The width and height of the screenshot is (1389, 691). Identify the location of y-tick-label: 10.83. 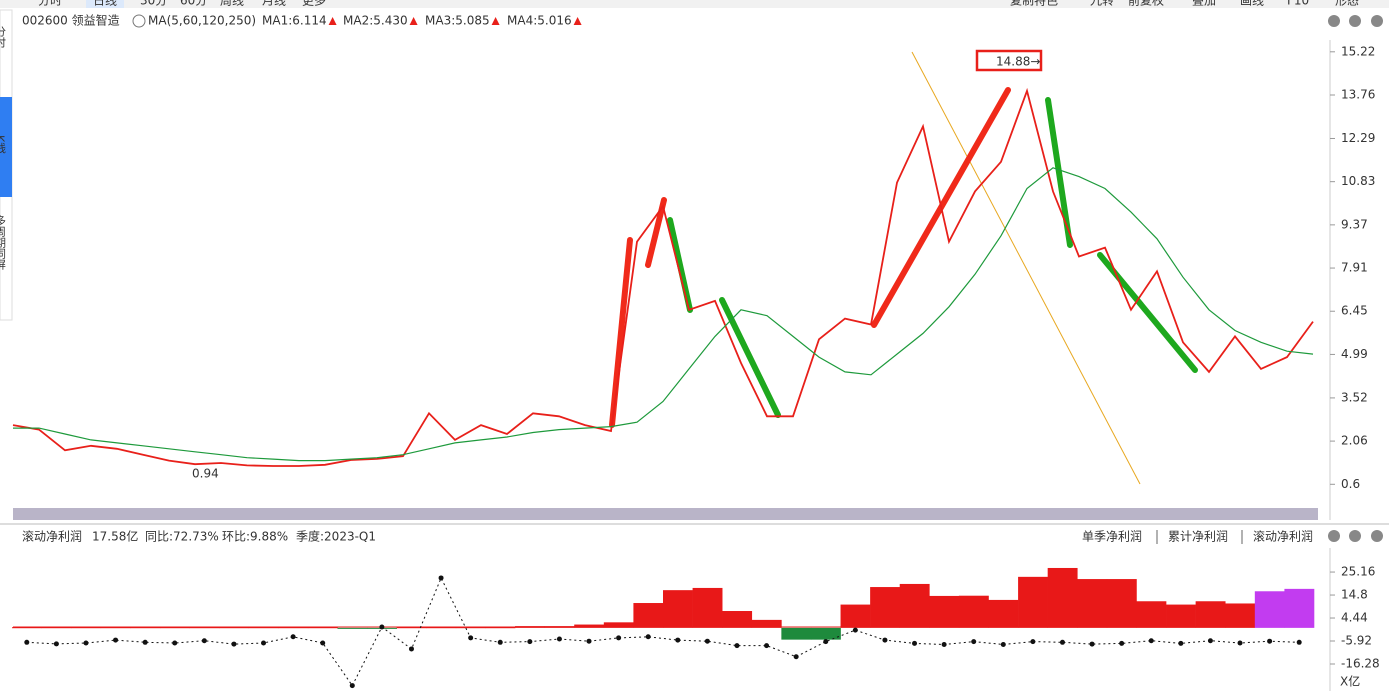
(1358, 181).